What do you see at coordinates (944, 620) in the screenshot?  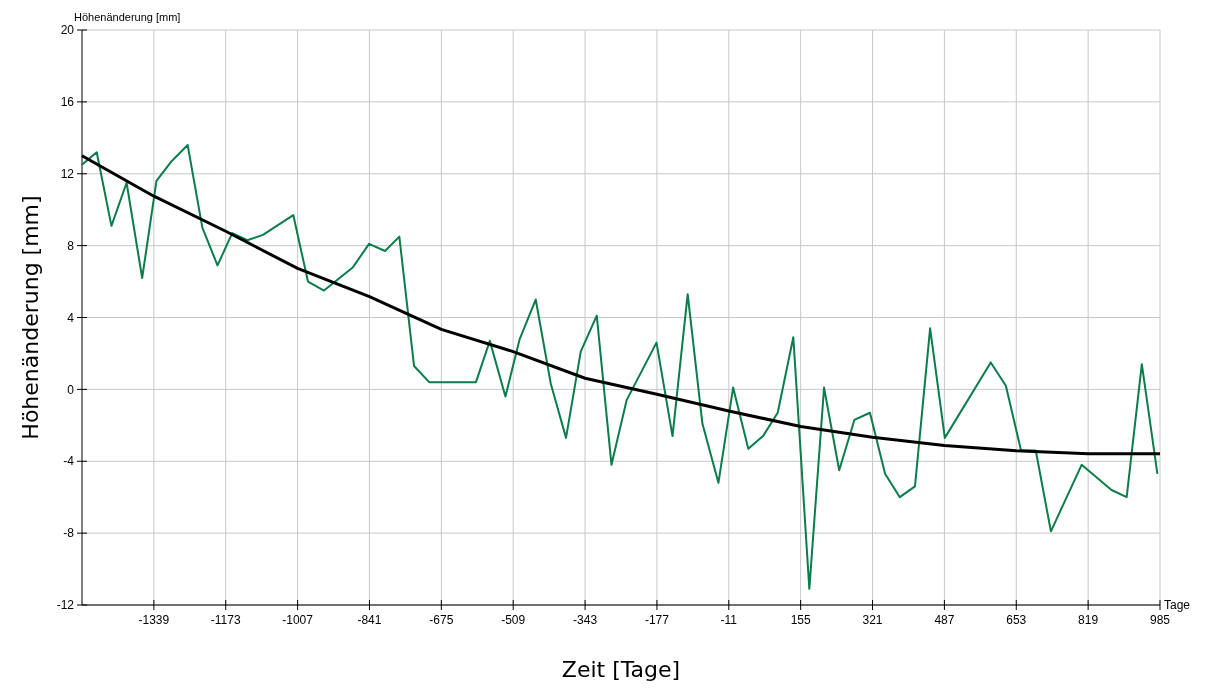 I see `x-tick-label: 487` at bounding box center [944, 620].